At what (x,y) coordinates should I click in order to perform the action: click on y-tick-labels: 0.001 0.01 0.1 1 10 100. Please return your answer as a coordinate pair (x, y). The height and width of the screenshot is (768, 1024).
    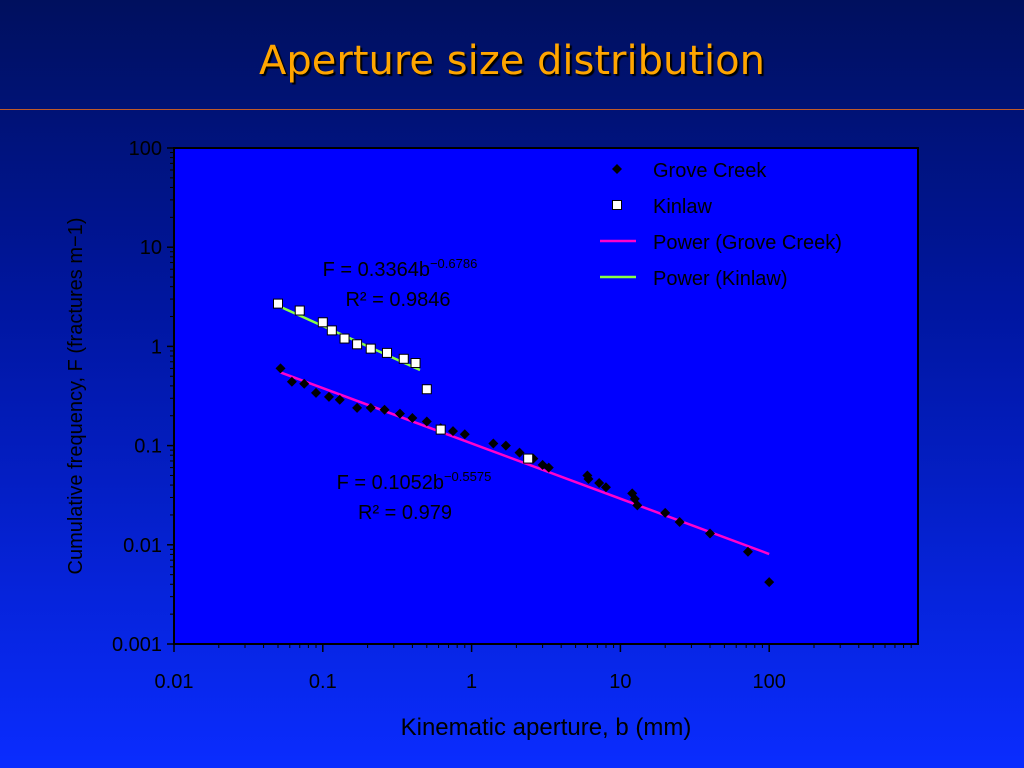
    Looking at the image, I should click on (137, 397).